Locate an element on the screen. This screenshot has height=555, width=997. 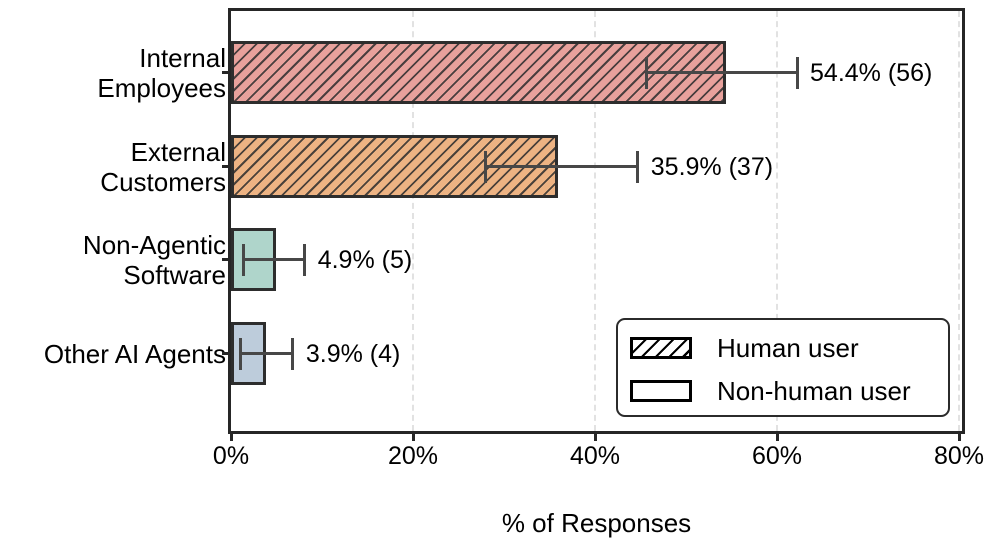
category-label: External Customers is located at coordinates (163, 166).